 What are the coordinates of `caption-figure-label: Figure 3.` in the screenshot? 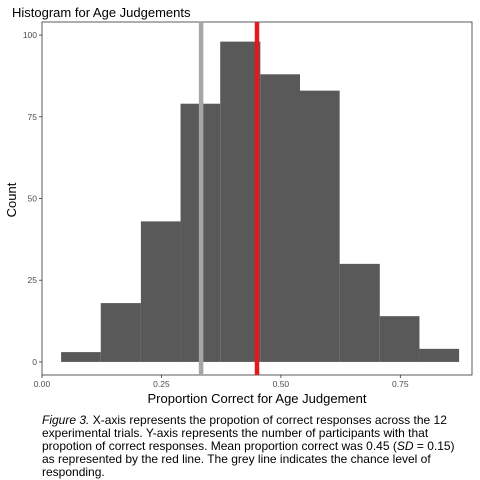 It's located at (66, 420).